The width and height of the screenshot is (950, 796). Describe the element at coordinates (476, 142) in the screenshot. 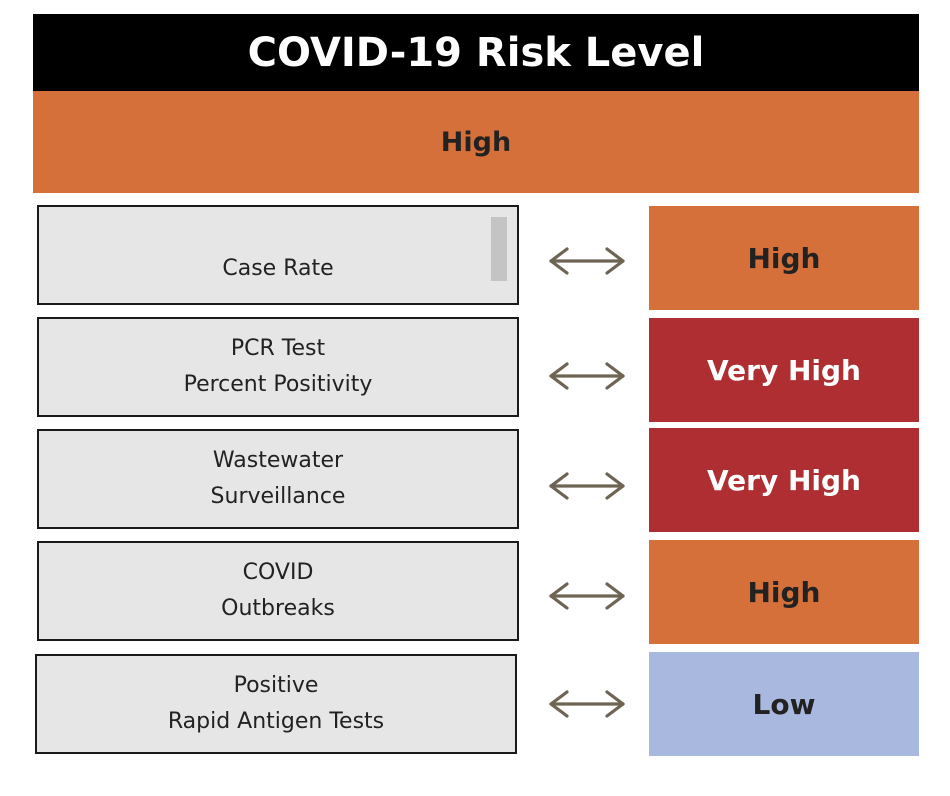

I see `overall-risk-level: High` at that location.